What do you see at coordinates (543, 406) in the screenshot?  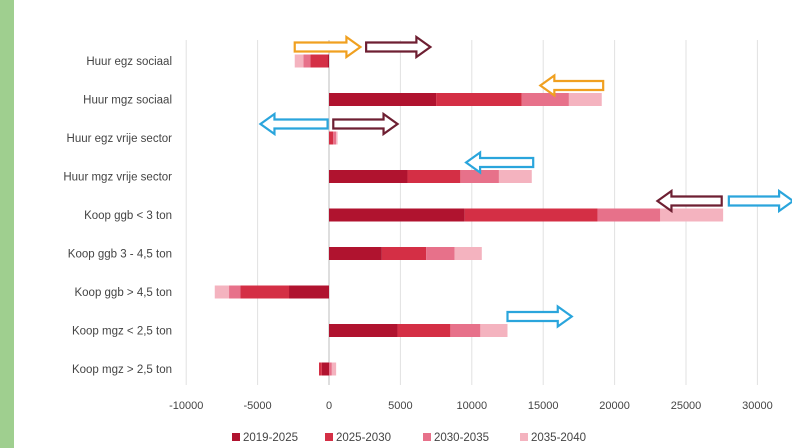 I see `x-tick-label: 15000` at bounding box center [543, 406].